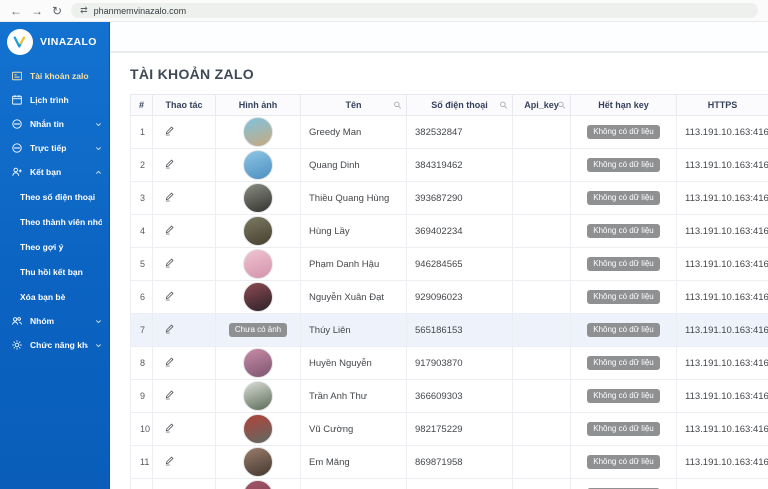 This screenshot has width=768, height=489. I want to click on row-index: 6, so click(141, 297).